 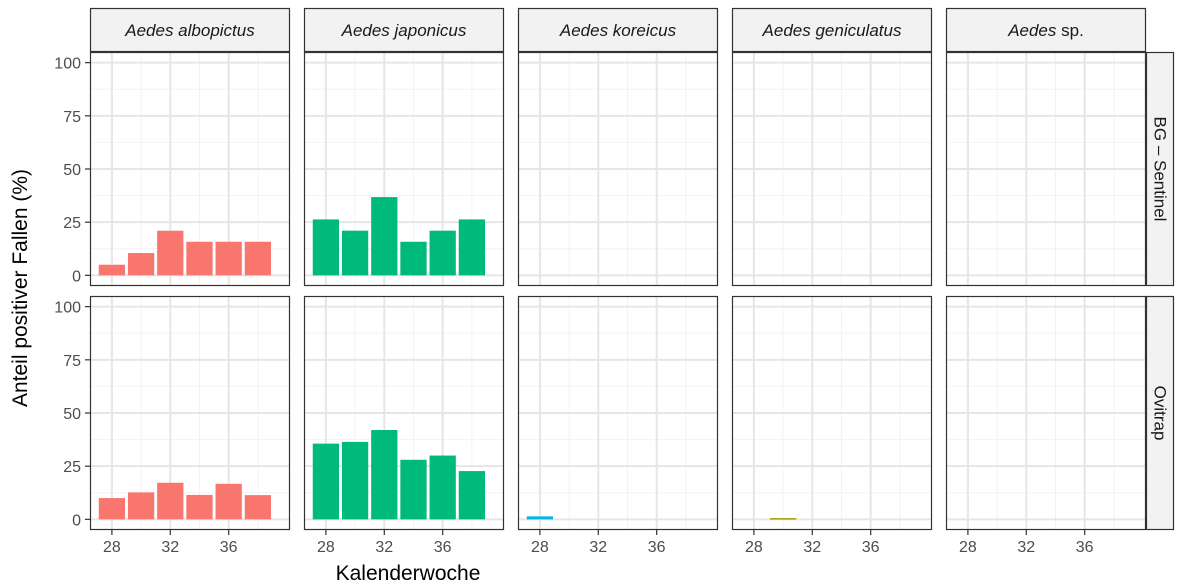 I want to click on row-strip-label: Ovitrap, so click(x=1160, y=413).